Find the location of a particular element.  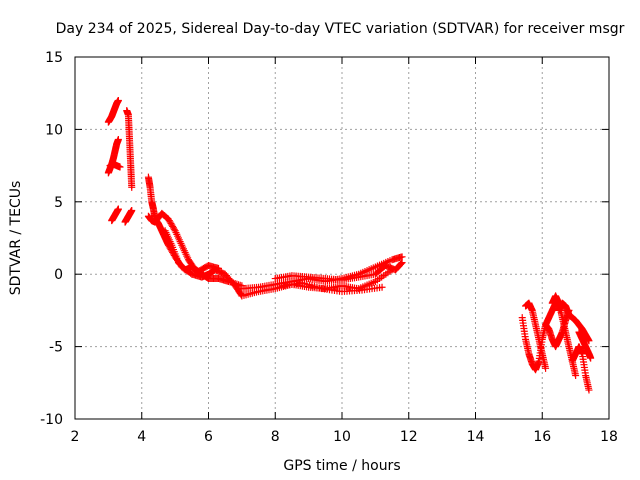

y-tick-label: -5 is located at coordinates (56, 348).